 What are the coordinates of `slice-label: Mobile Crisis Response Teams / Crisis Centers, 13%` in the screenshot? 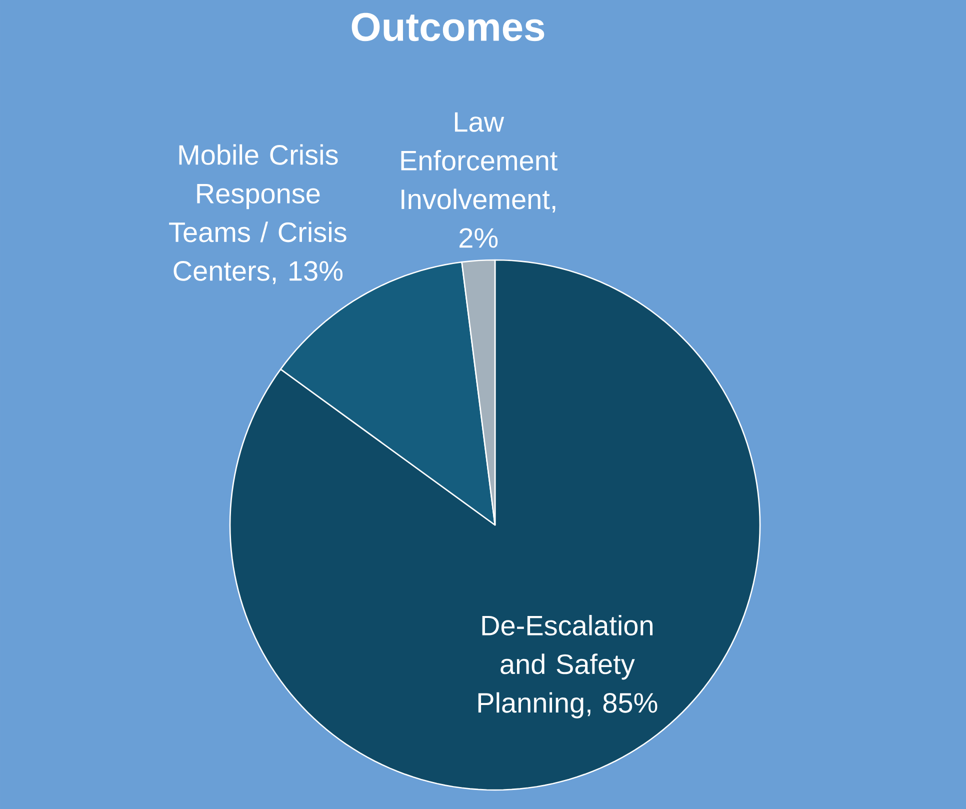 It's located at (257, 214).